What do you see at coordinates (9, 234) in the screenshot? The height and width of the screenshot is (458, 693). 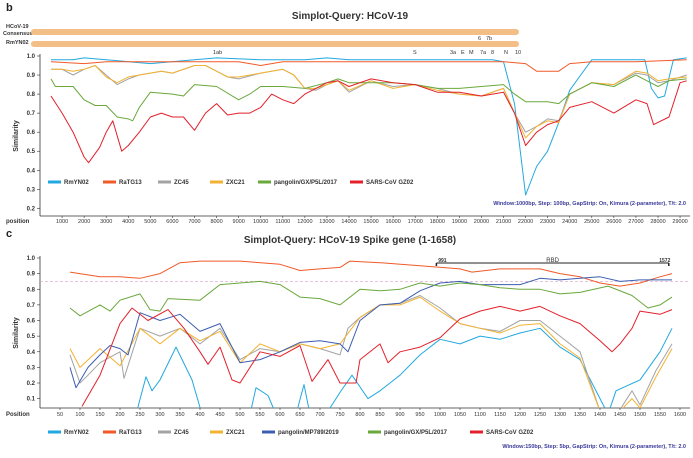 I see `panel-label-c: c` at bounding box center [9, 234].